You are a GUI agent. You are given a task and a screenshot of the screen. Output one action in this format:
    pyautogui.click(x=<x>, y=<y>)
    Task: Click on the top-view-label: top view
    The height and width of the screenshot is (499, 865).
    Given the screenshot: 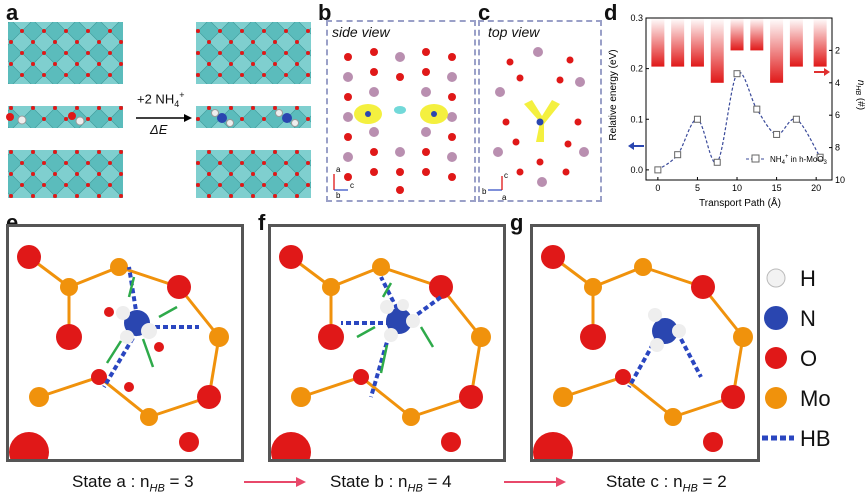 What is the action you would take?
    pyautogui.click(x=514, y=32)
    